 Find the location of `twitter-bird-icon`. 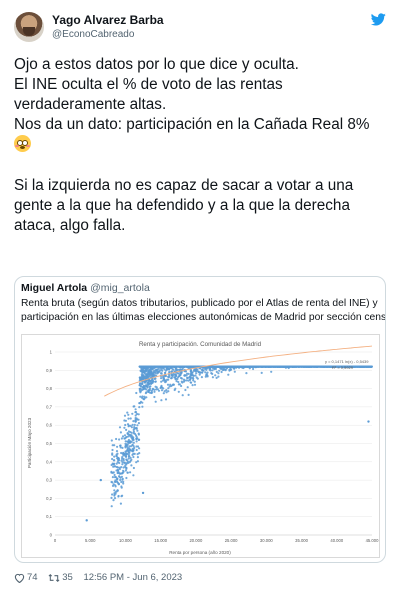

twitter-bird-icon is located at coordinates (378, 19).